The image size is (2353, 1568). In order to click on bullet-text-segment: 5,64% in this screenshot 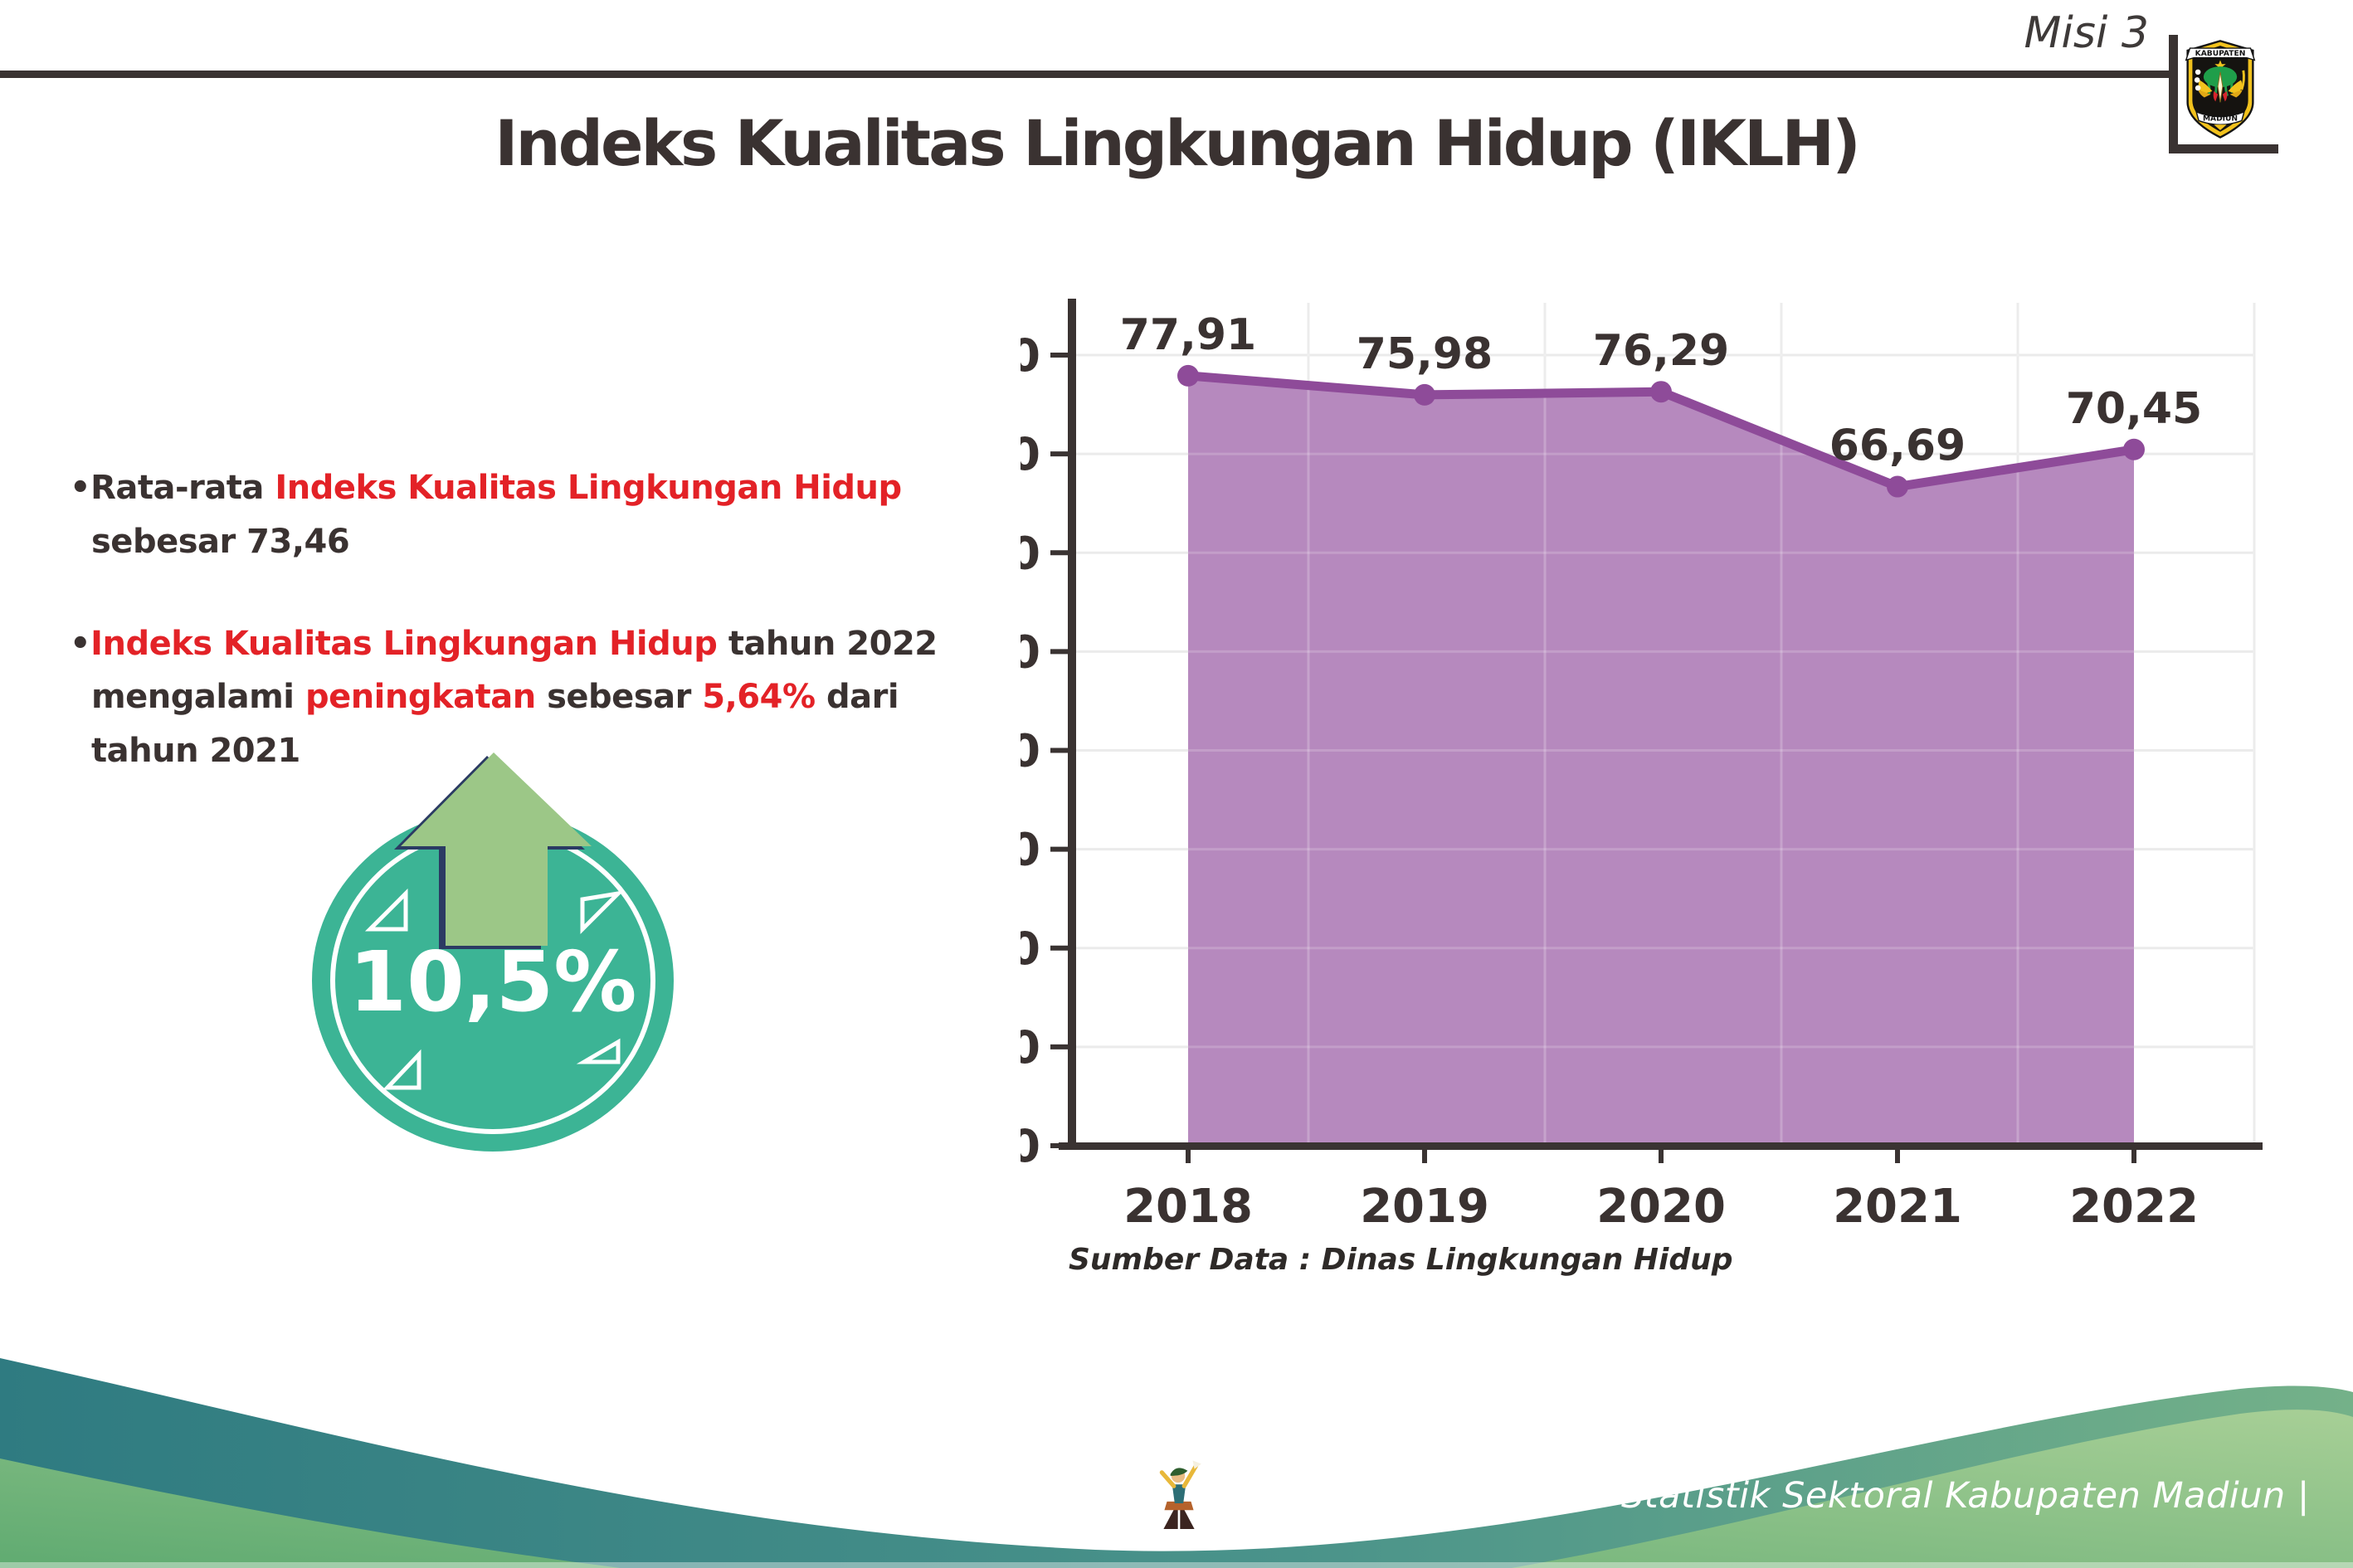, I will do `click(759, 697)`.